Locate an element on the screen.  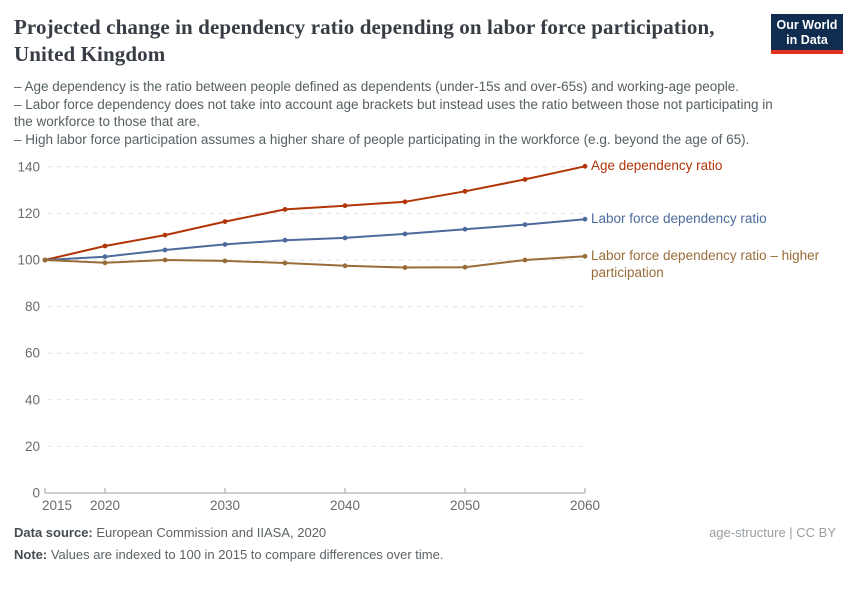
svg-text: 2060 is located at coordinates (585, 505).